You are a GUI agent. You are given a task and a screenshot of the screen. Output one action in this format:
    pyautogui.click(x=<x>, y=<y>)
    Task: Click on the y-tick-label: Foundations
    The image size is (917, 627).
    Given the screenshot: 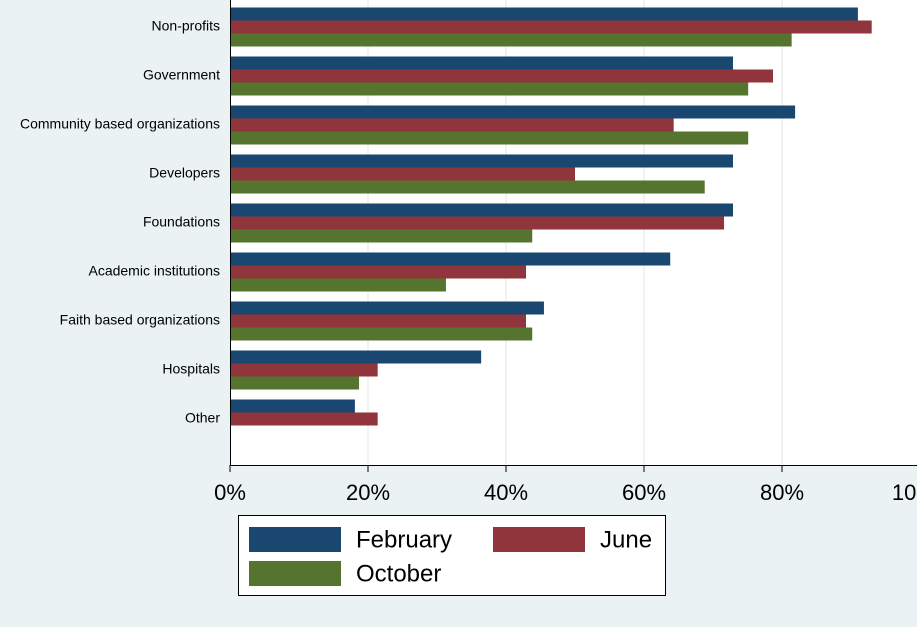 What is the action you would take?
    pyautogui.click(x=181, y=222)
    